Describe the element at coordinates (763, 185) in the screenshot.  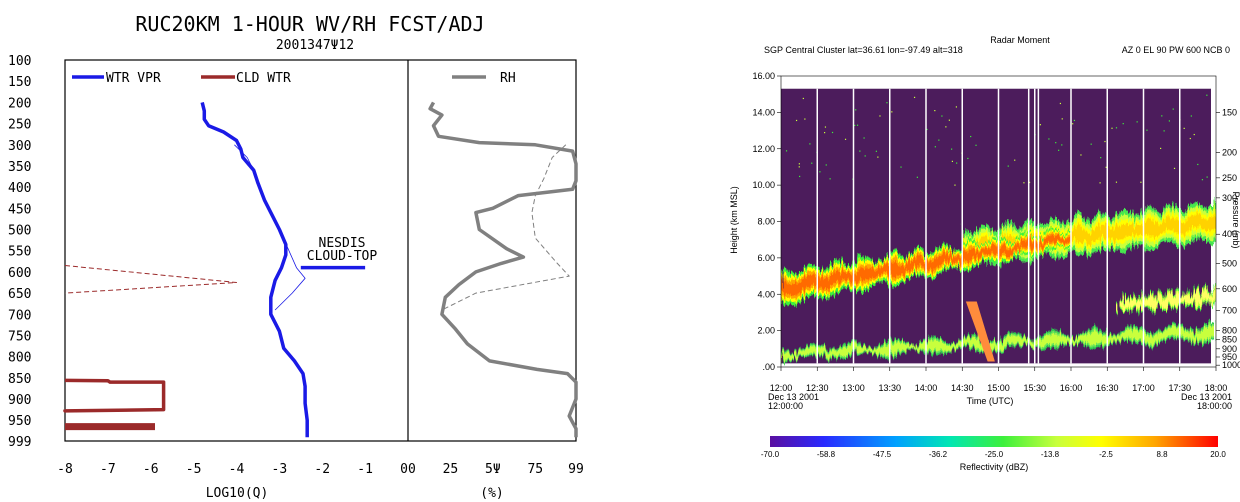
I see `radar-y-tick-label: 10.00` at that location.